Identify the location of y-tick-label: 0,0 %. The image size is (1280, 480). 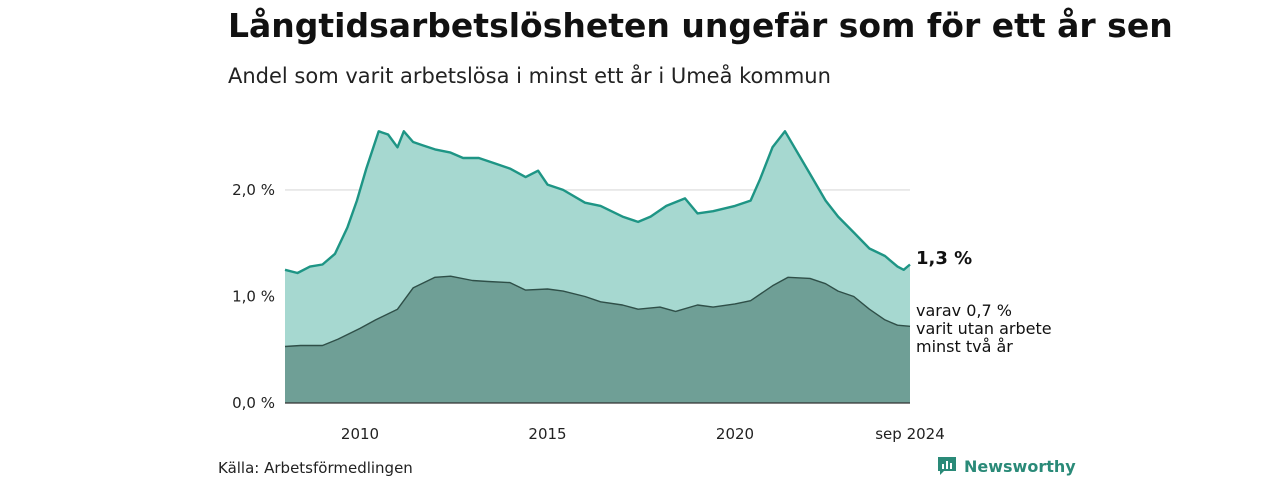
(253, 403).